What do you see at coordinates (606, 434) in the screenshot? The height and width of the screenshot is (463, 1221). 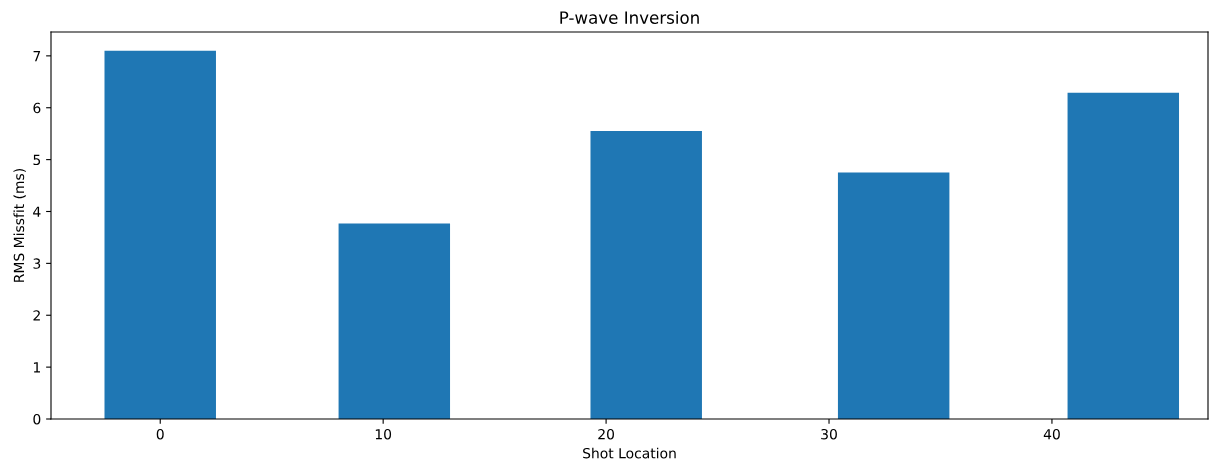 I see `x-tick-label: 20` at bounding box center [606, 434].